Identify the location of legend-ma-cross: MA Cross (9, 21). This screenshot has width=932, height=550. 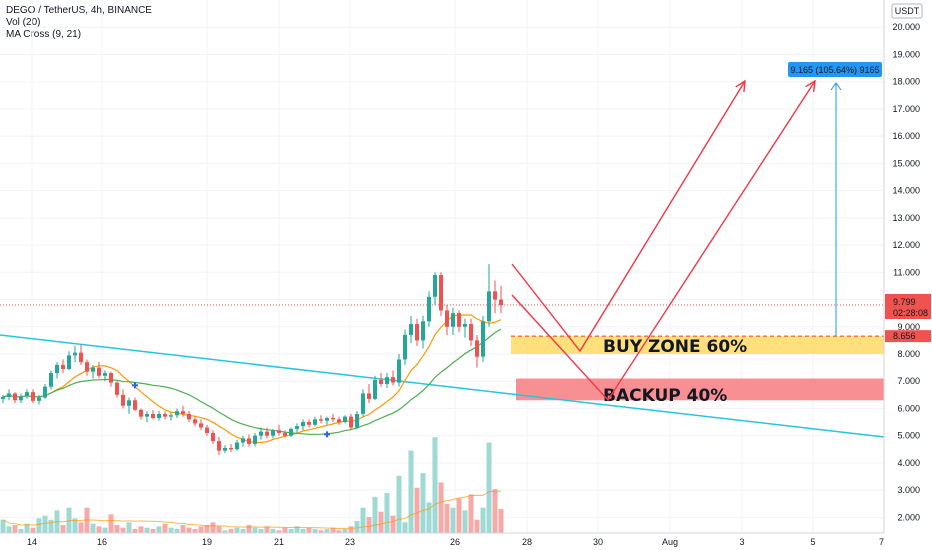
(44, 34).